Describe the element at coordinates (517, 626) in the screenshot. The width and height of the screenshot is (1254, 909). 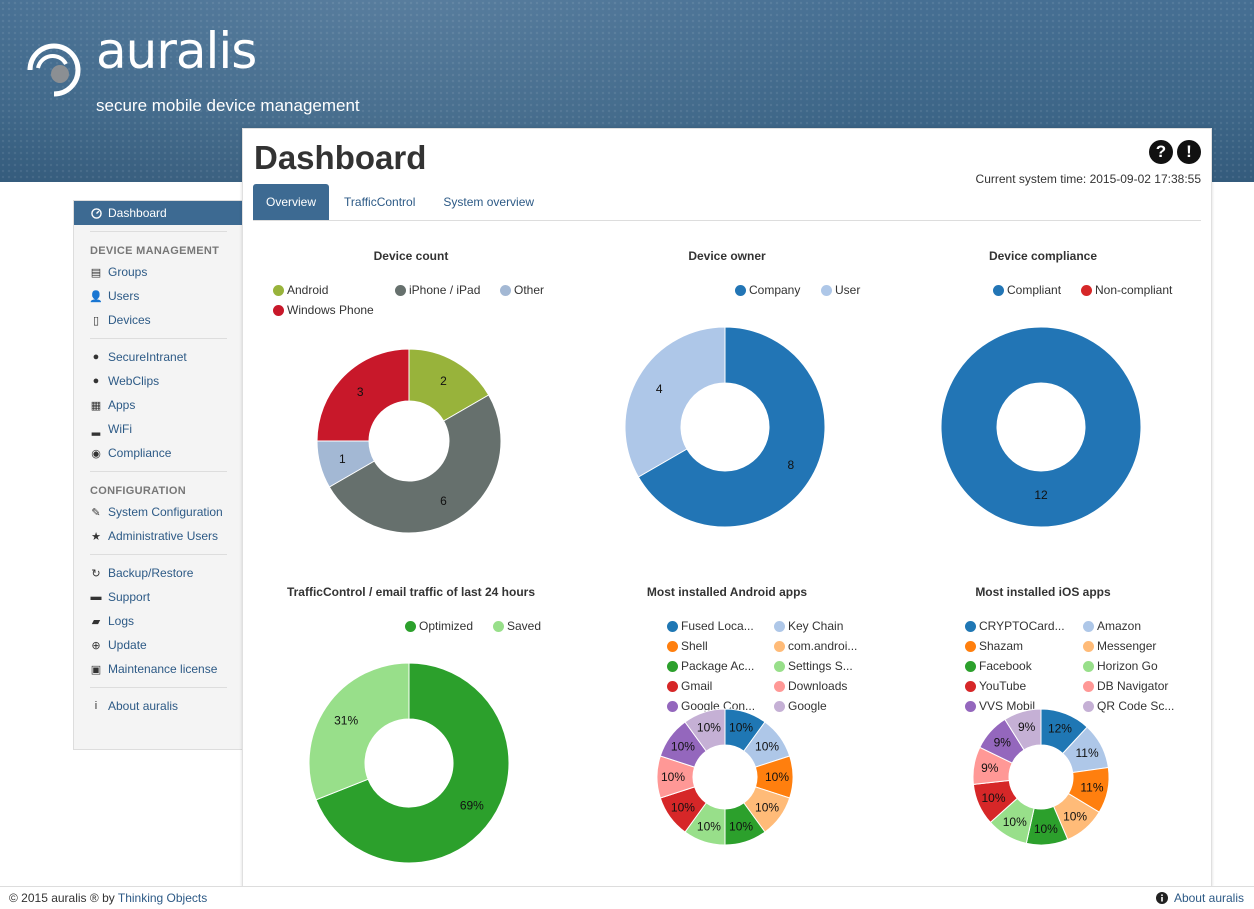
I see `legend-item: Saved` at that location.